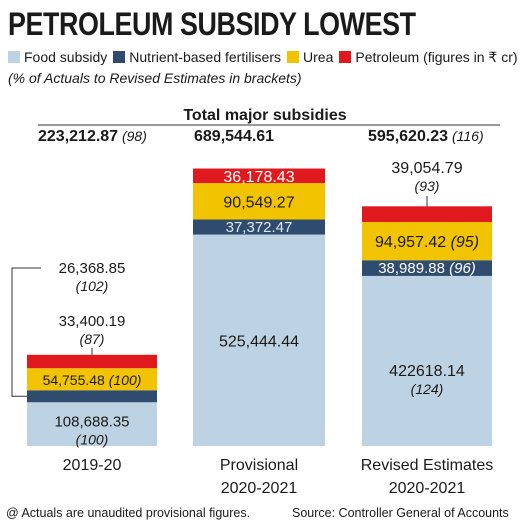 This screenshot has height=529, width=529. What do you see at coordinates (427, 186) in the screenshot?
I see `pct-petroleum-2: (93)` at bounding box center [427, 186].